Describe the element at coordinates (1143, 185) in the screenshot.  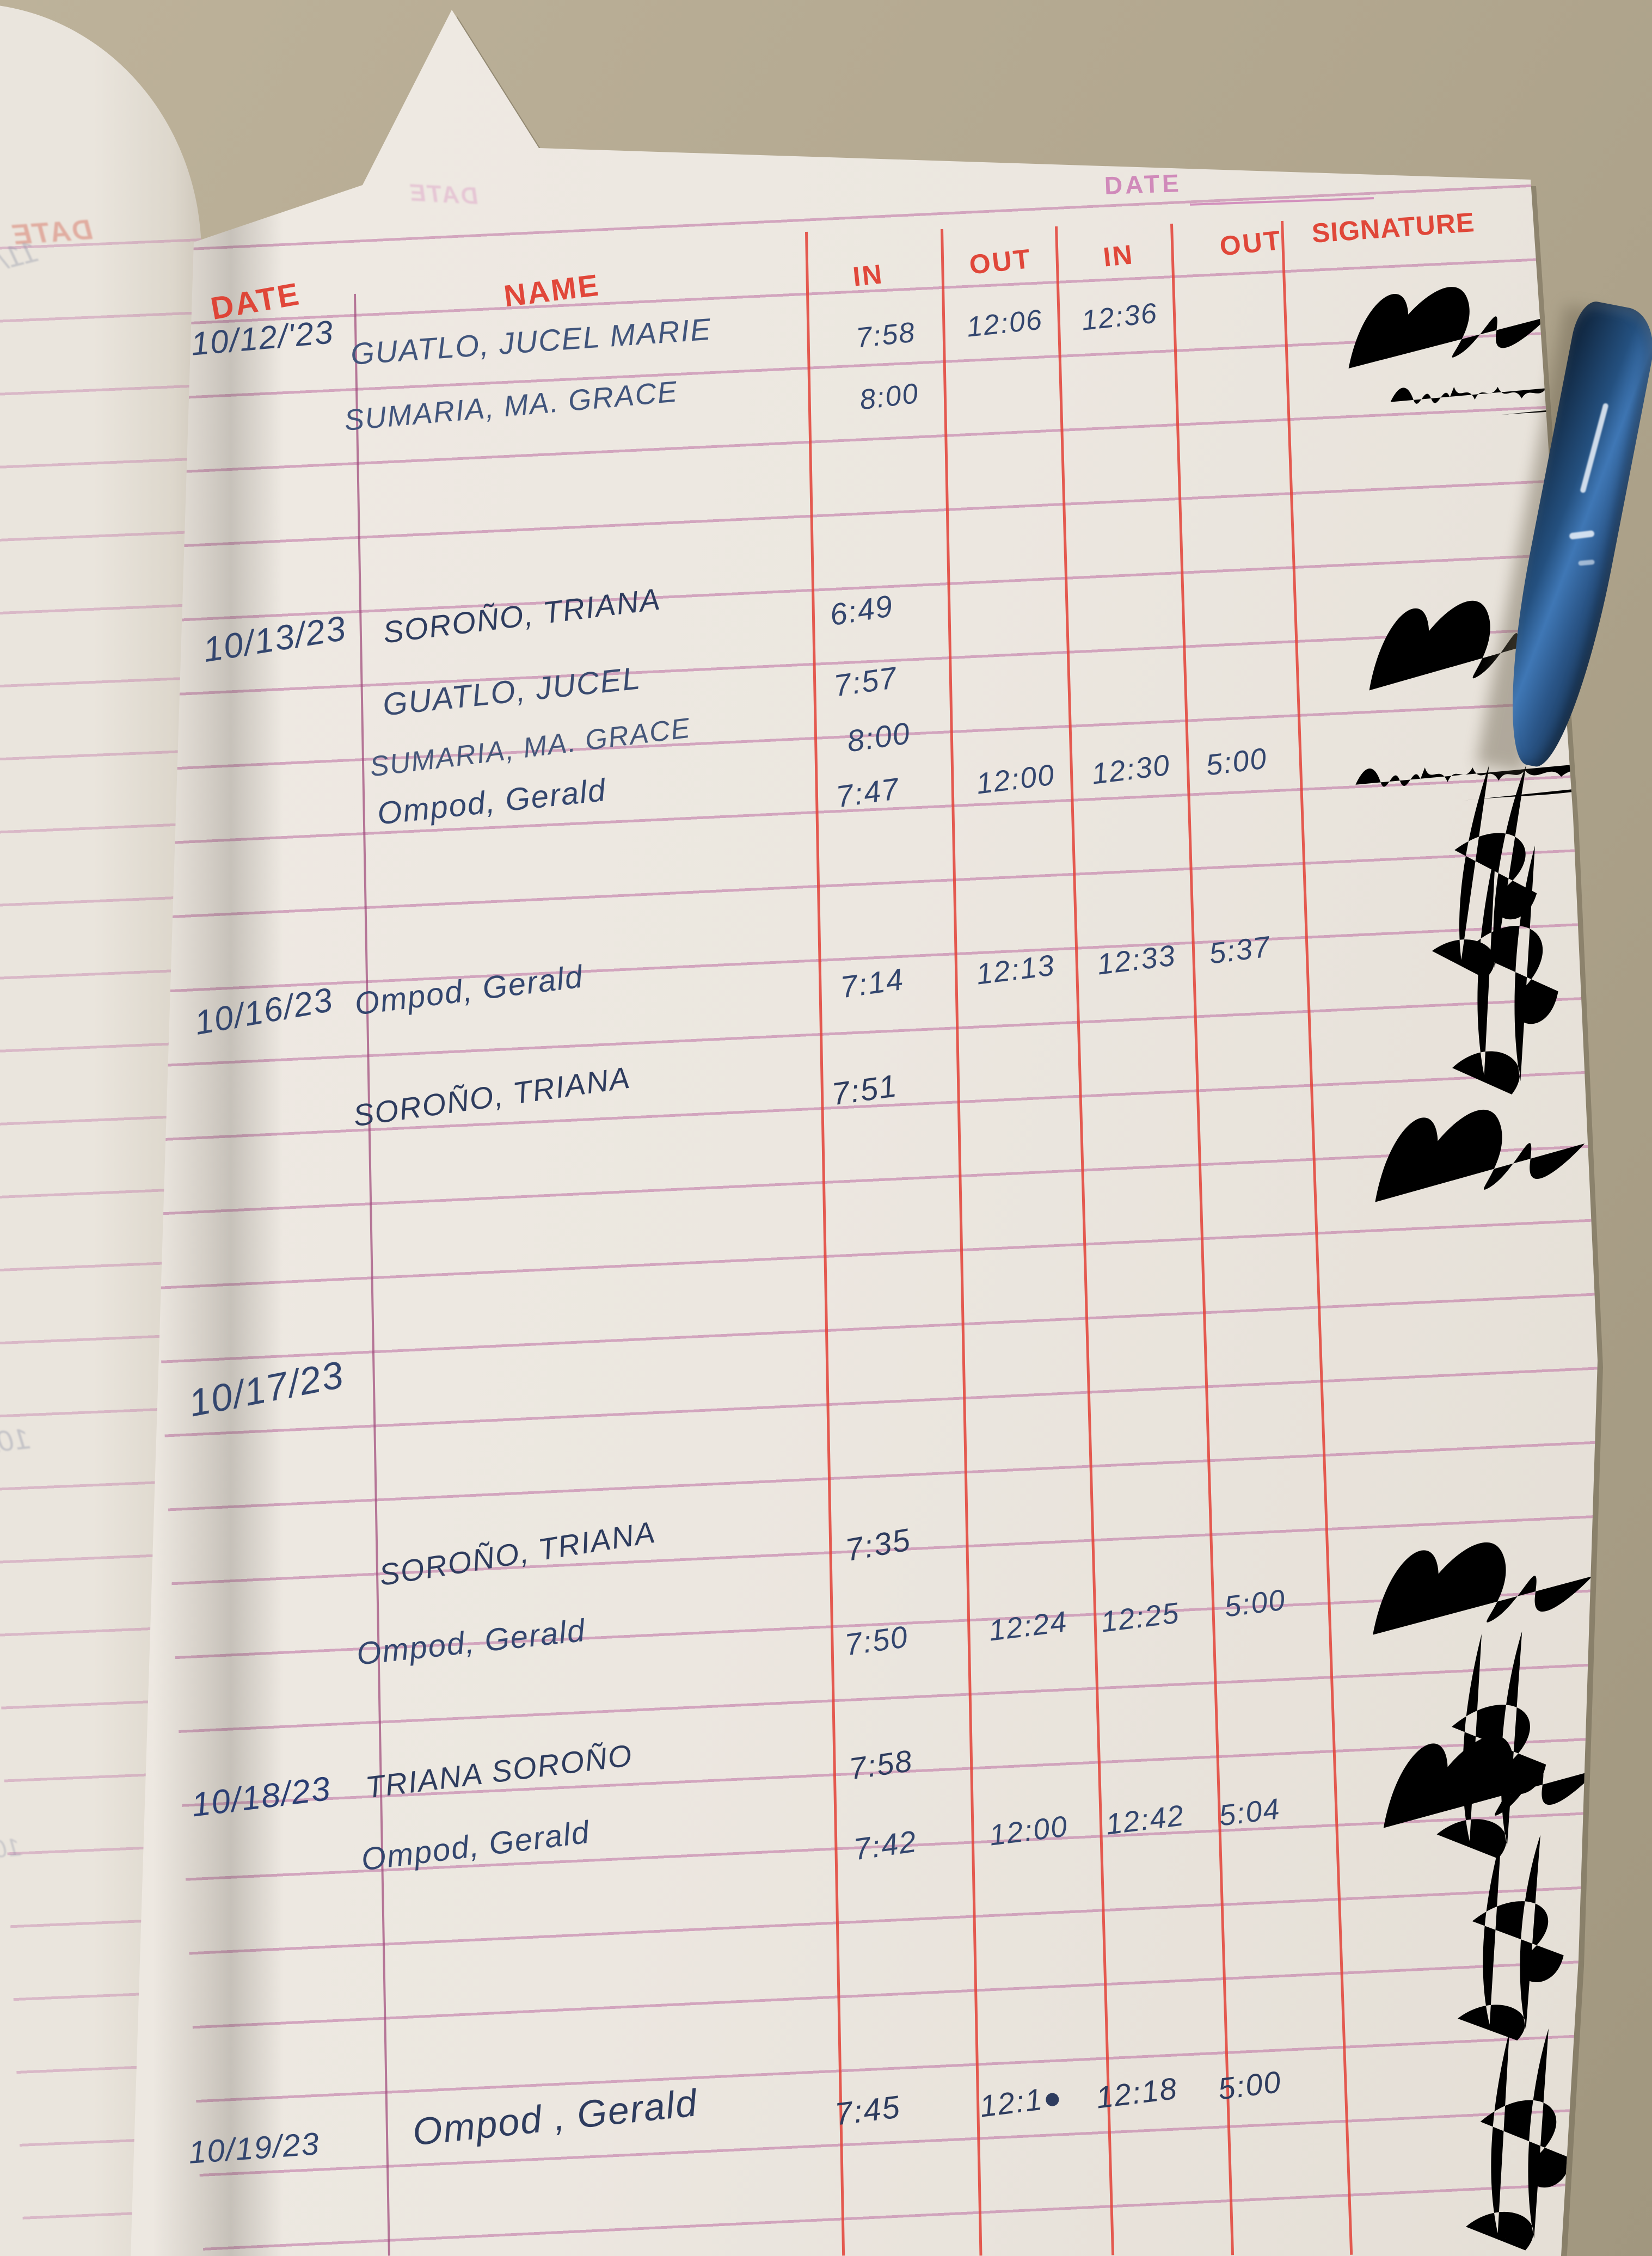
I see `printed-date-label: DATE` at that location.